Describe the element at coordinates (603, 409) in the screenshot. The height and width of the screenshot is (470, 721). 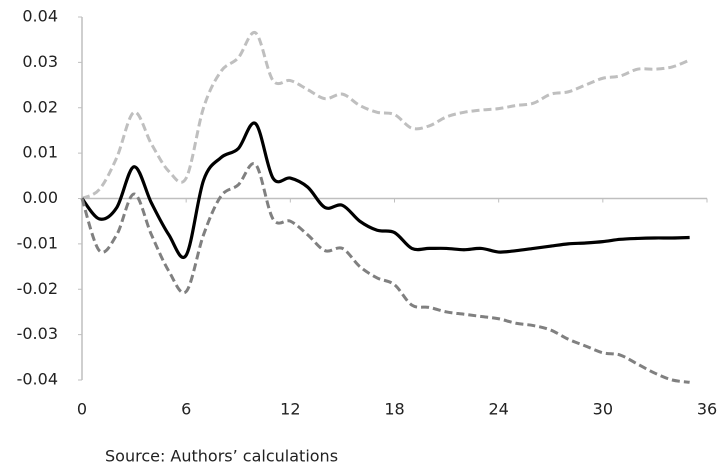
I see `x-tick-label: 30` at that location.